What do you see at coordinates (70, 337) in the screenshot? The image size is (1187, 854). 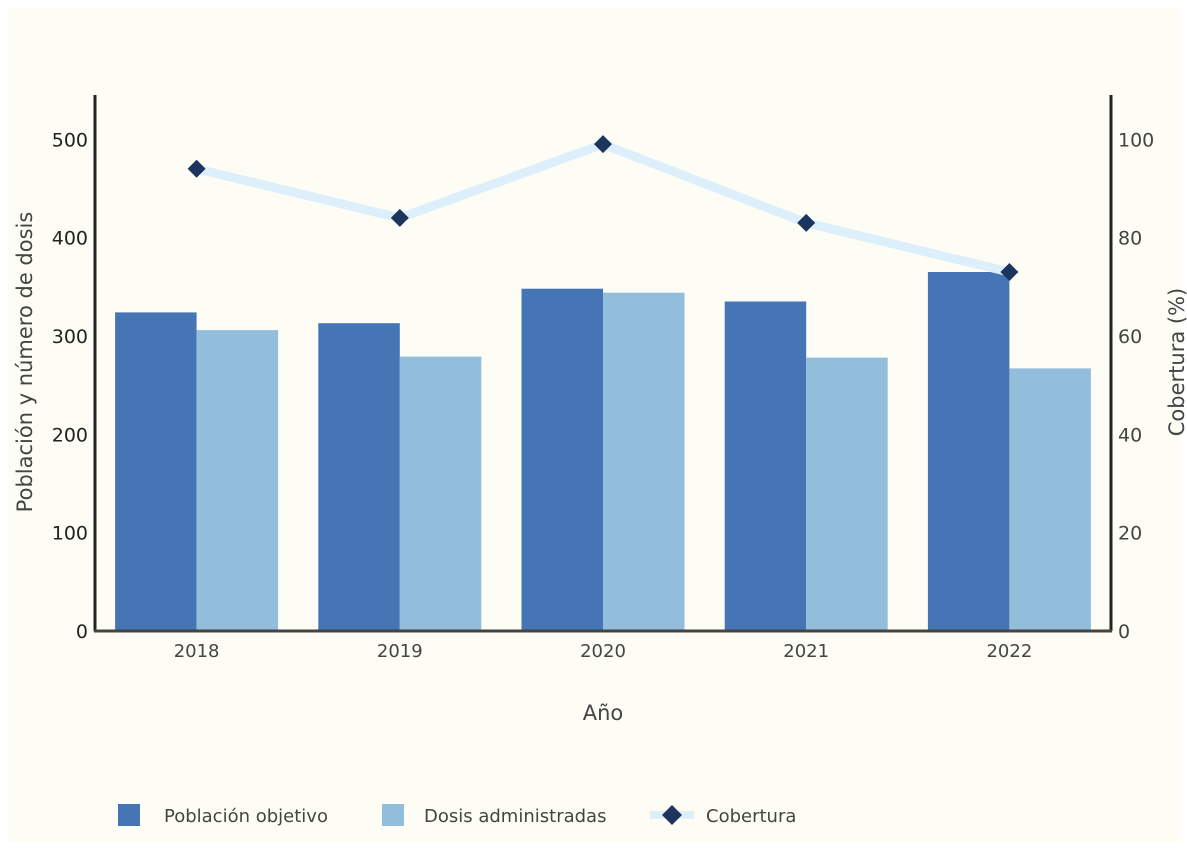 I see `y-tick-label: 300` at bounding box center [70, 337].